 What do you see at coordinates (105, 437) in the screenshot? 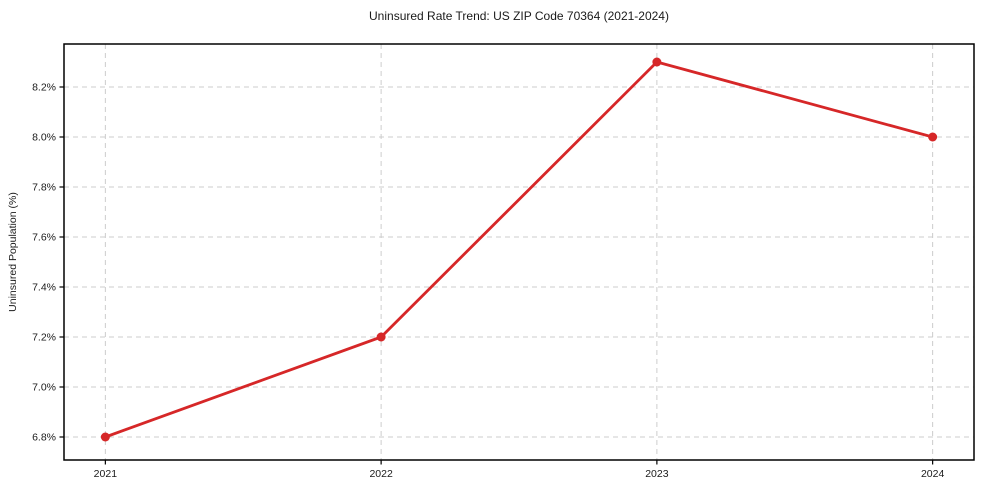
I see `data-point-2021` at bounding box center [105, 437].